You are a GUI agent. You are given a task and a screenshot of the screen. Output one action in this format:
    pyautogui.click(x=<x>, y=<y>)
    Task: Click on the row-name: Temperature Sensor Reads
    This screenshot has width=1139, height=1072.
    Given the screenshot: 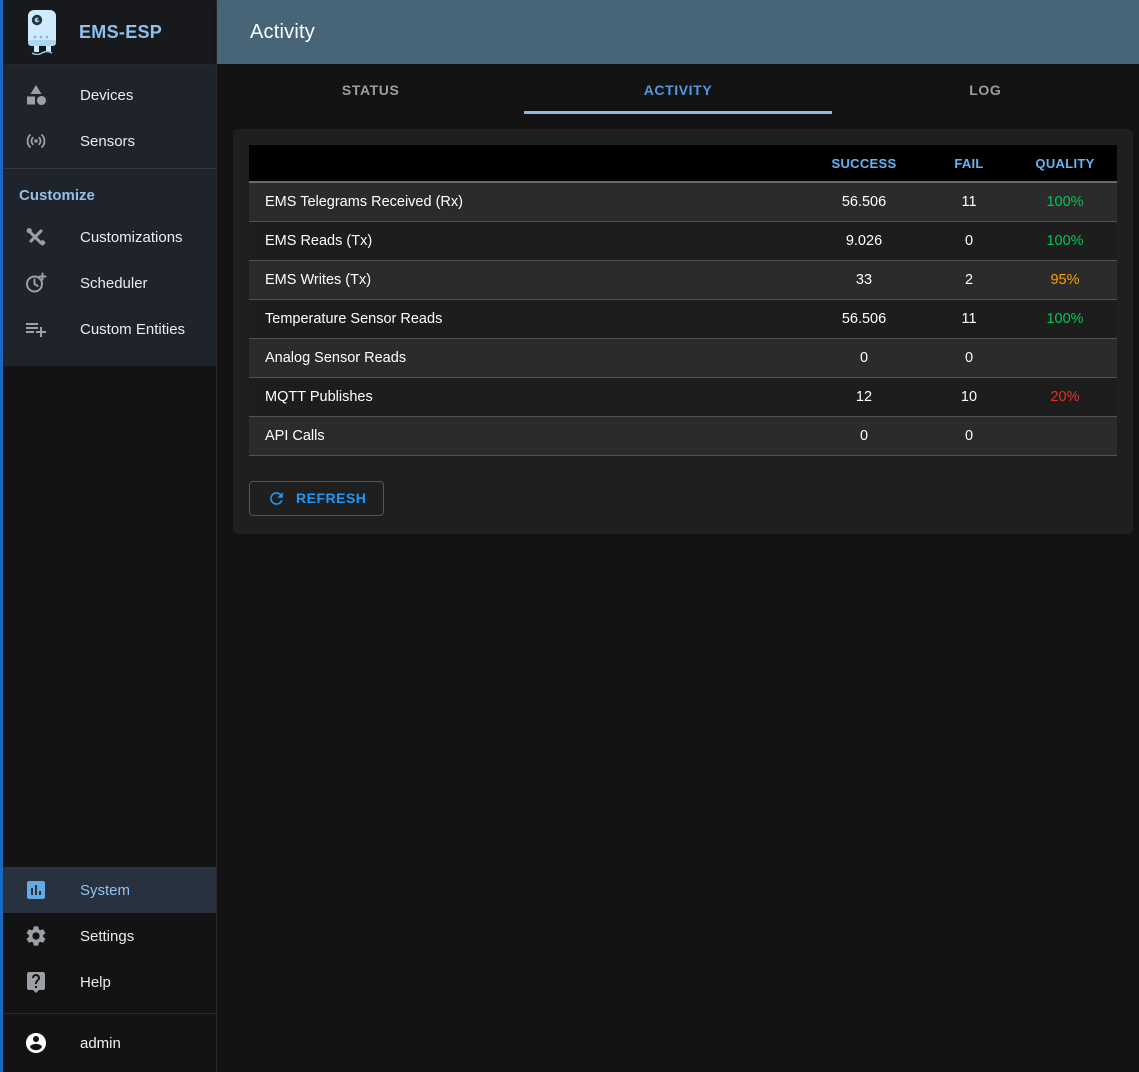 What is the action you would take?
    pyautogui.click(x=526, y=319)
    